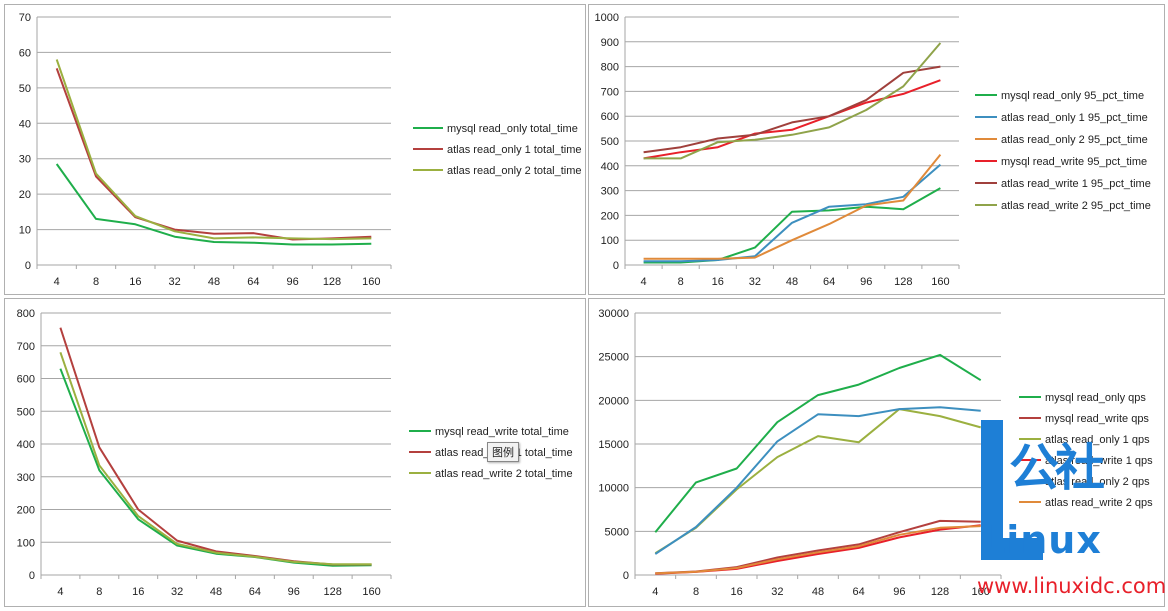 The height and width of the screenshot is (611, 1168). I want to click on legend-tooltip: 图例, so click(503, 452).